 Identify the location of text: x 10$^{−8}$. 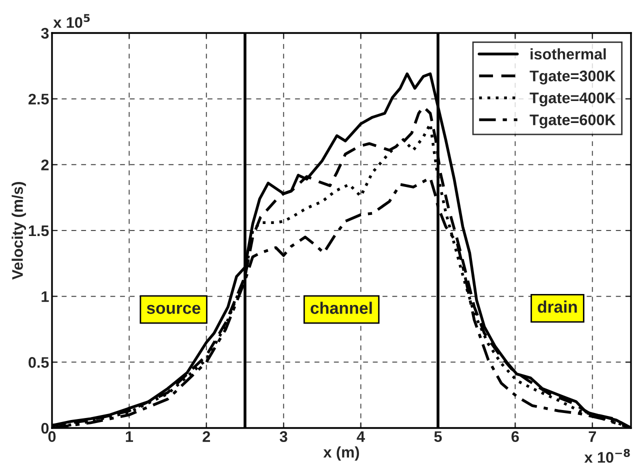
(607, 455).